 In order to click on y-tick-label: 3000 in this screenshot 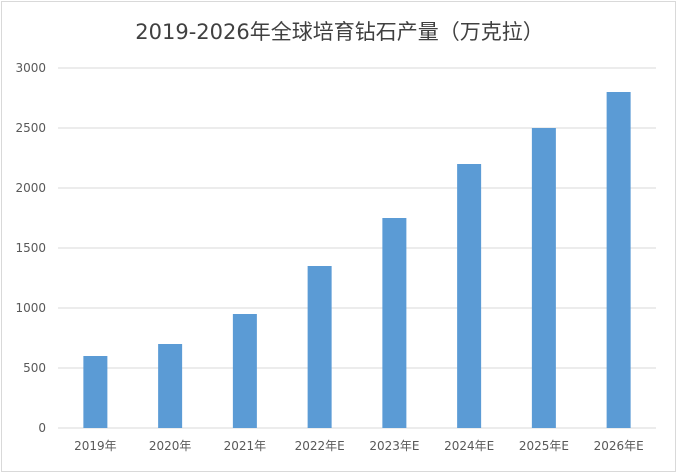, I will do `click(30, 68)`.